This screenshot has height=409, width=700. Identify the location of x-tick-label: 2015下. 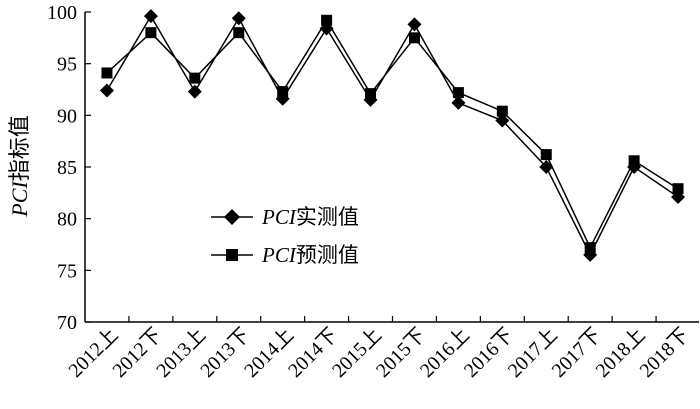
(401, 353).